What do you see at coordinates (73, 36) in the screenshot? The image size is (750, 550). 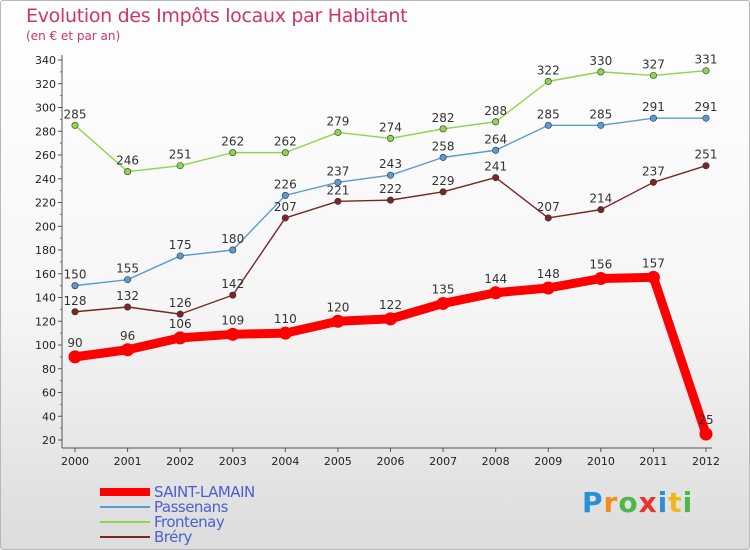 I see `chart-subtitle: (en € et par an)` at bounding box center [73, 36].